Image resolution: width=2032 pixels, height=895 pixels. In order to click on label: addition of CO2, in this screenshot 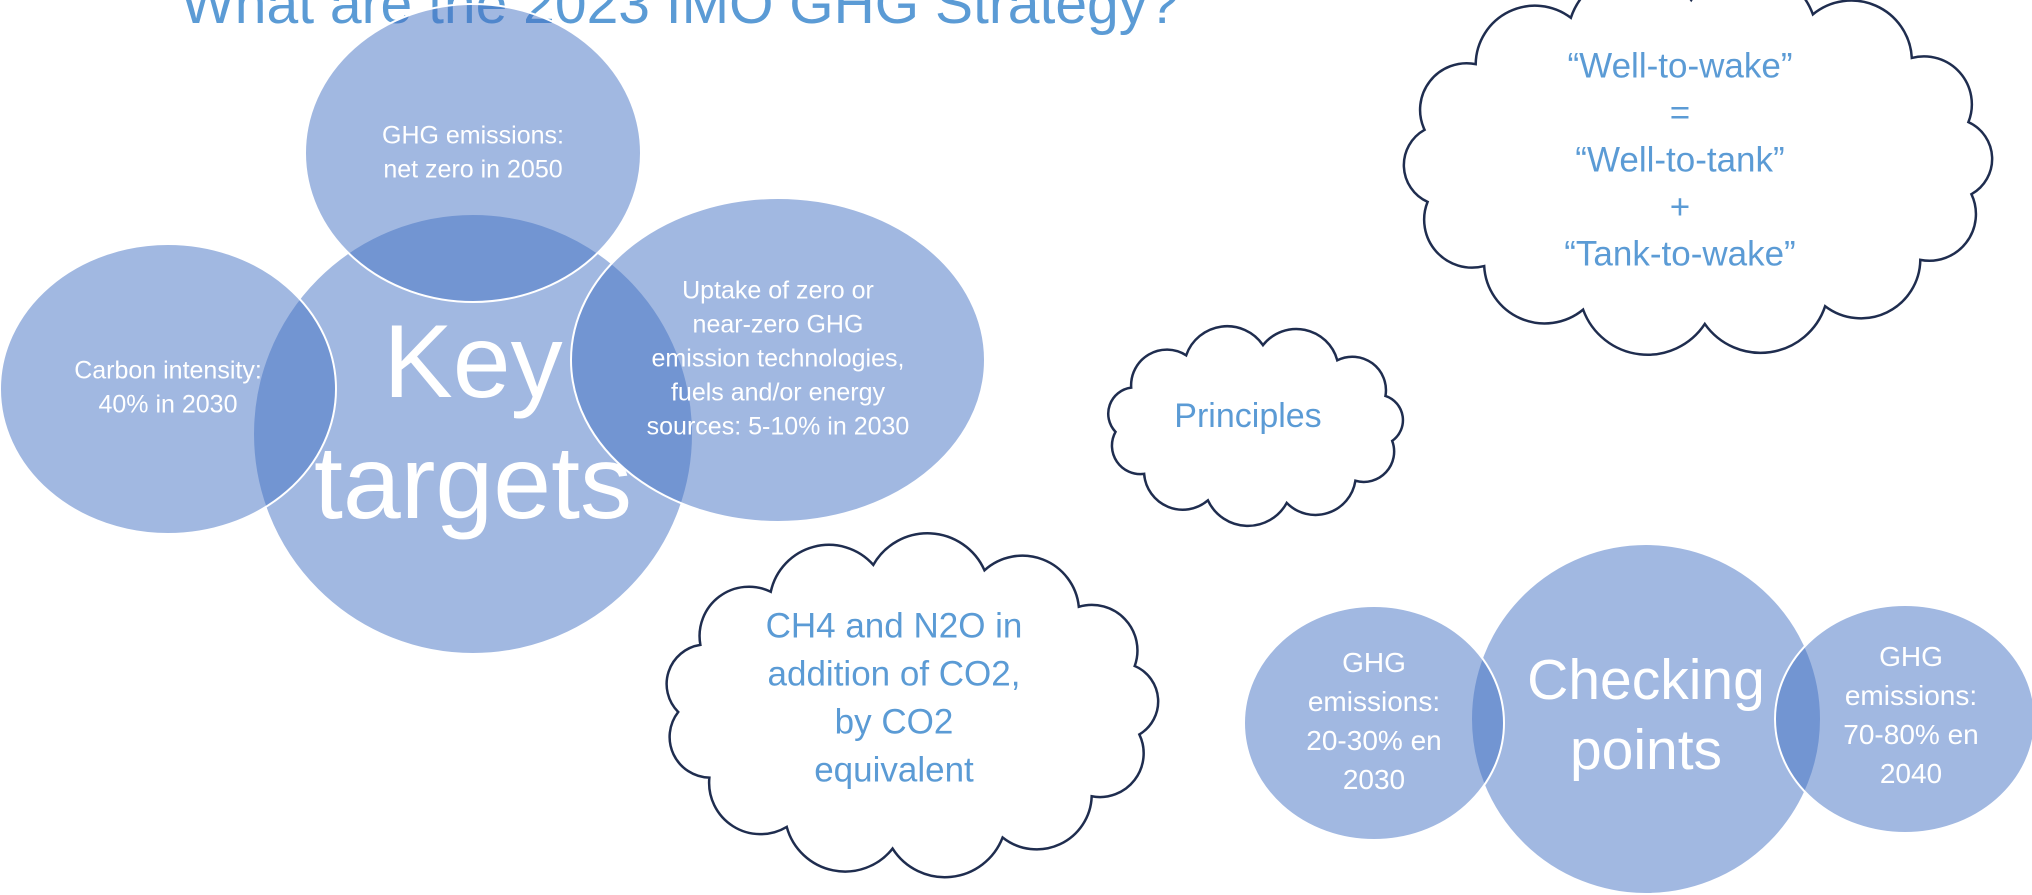, I will do `click(894, 673)`.